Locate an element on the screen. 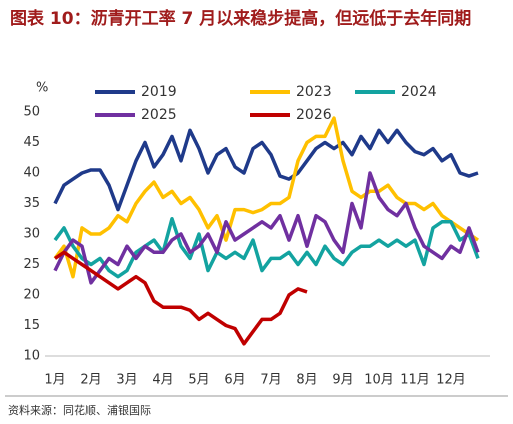 The width and height of the screenshot is (513, 424). y-tick-label: 30 is located at coordinates (31, 234).